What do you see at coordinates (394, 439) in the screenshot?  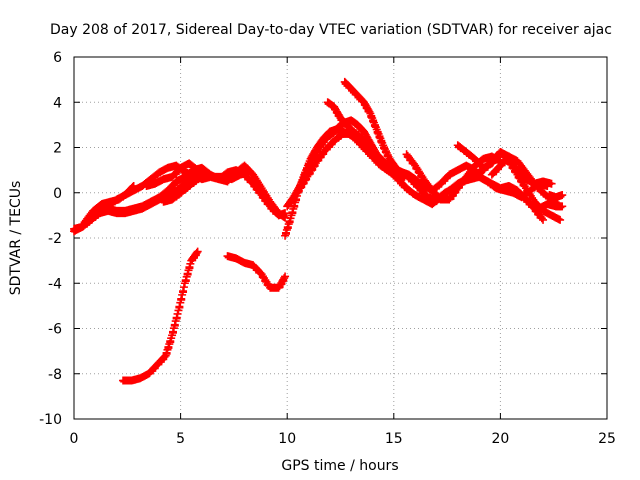 I see `x-tick-label: 15` at bounding box center [394, 439].